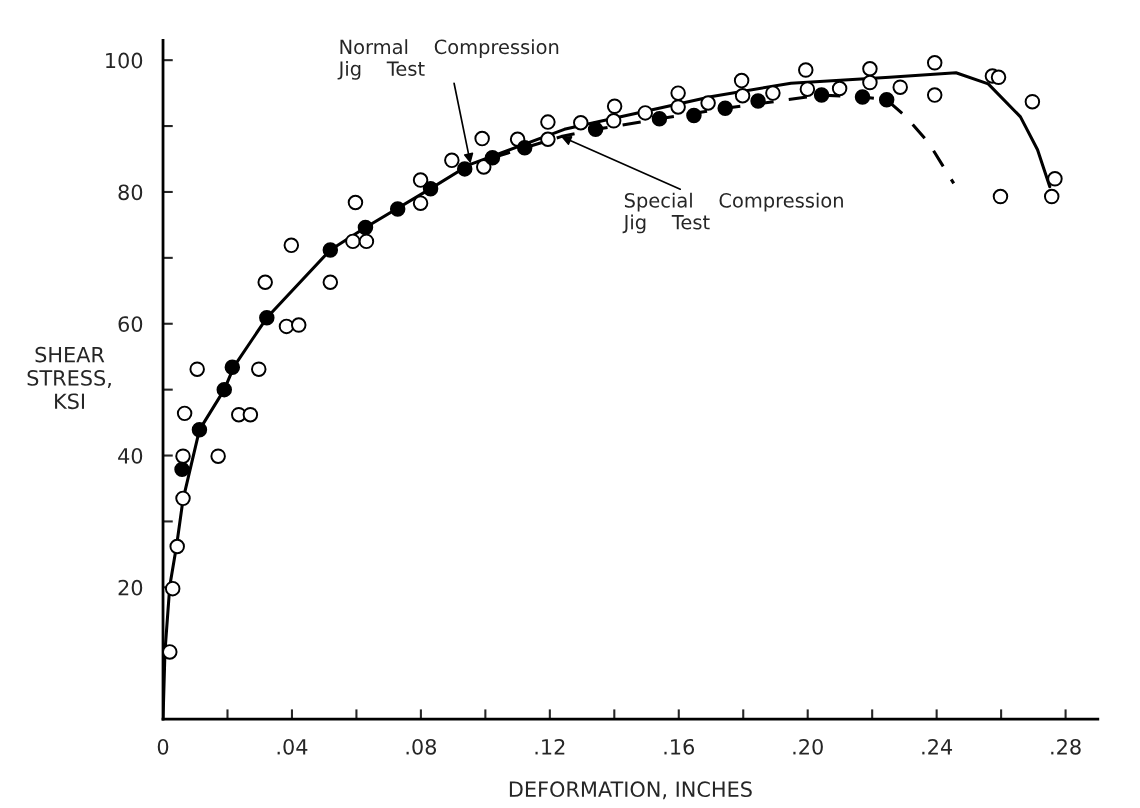 The height and width of the screenshot is (808, 1140). Describe the element at coordinates (1066, 746) in the screenshot. I see `x-tick-label: .28` at that location.